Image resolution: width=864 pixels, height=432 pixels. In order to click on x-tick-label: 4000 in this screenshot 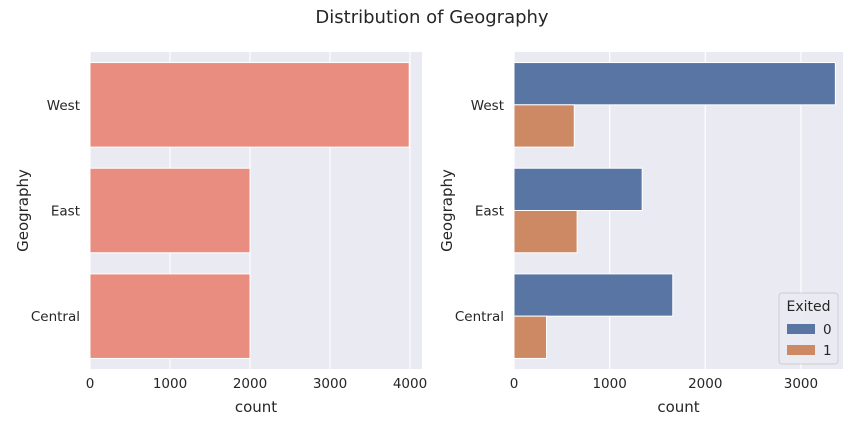, I will do `click(410, 384)`.